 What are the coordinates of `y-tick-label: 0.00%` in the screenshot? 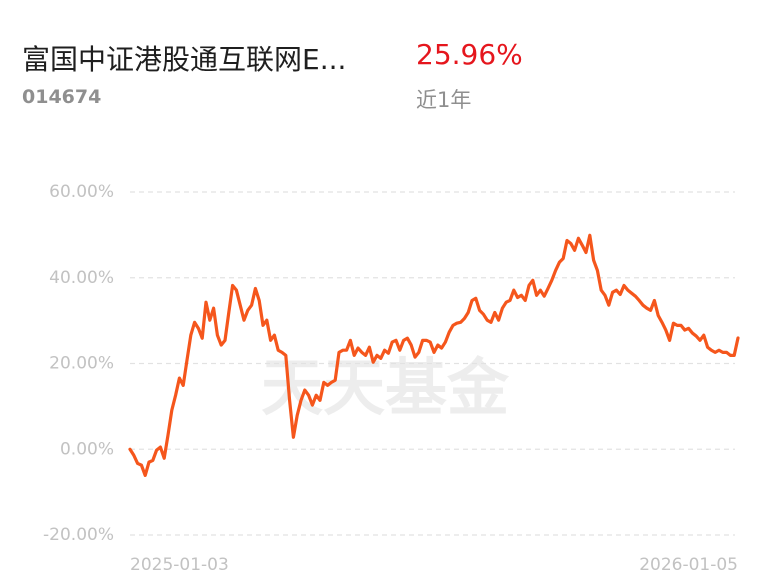 It's located at (87, 449).